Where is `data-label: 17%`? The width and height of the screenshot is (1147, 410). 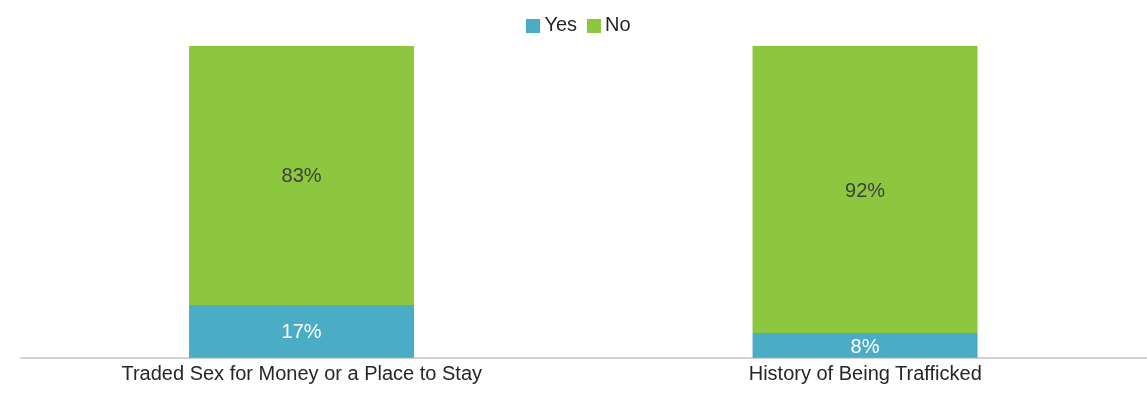 data-label: 17% is located at coordinates (301, 331).